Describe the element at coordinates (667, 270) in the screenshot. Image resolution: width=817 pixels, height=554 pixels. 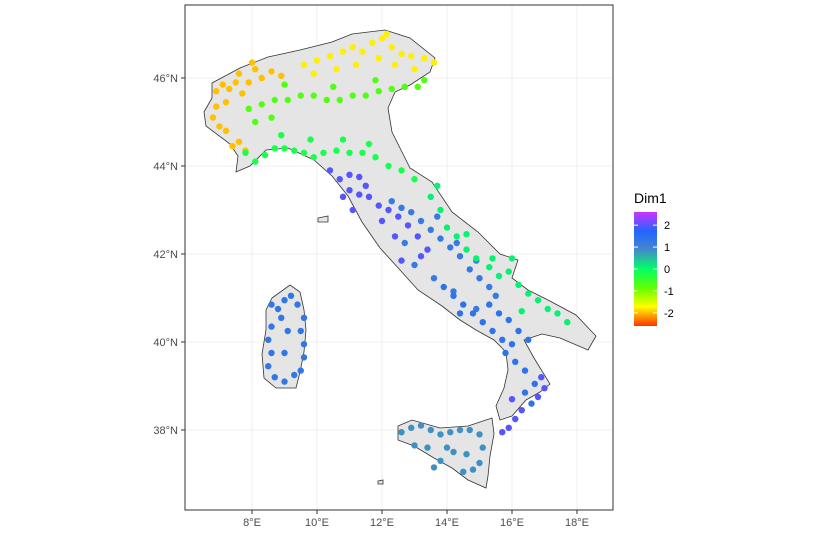
I see `legend-tick-label: 0` at that location.